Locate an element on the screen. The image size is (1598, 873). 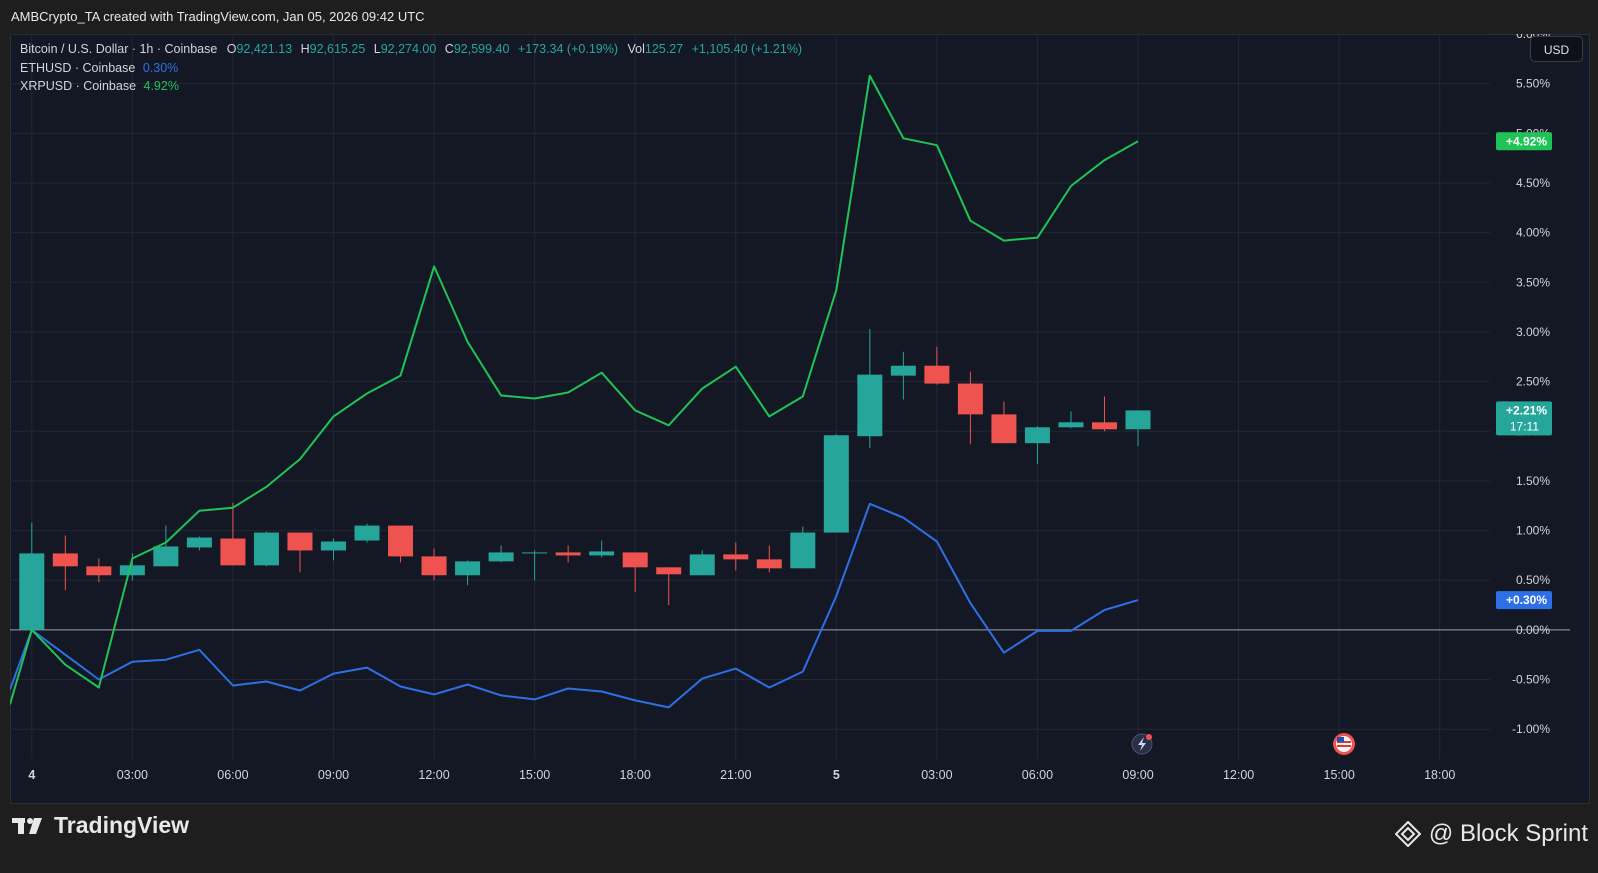
x-tick-label: 5 is located at coordinates (836, 775).